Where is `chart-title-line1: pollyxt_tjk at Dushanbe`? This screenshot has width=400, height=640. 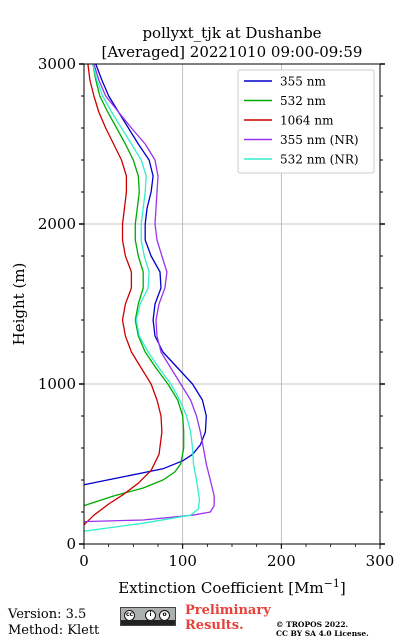 chart-title-line1: pollyxt_tjk at Dushanbe is located at coordinates (231, 33).